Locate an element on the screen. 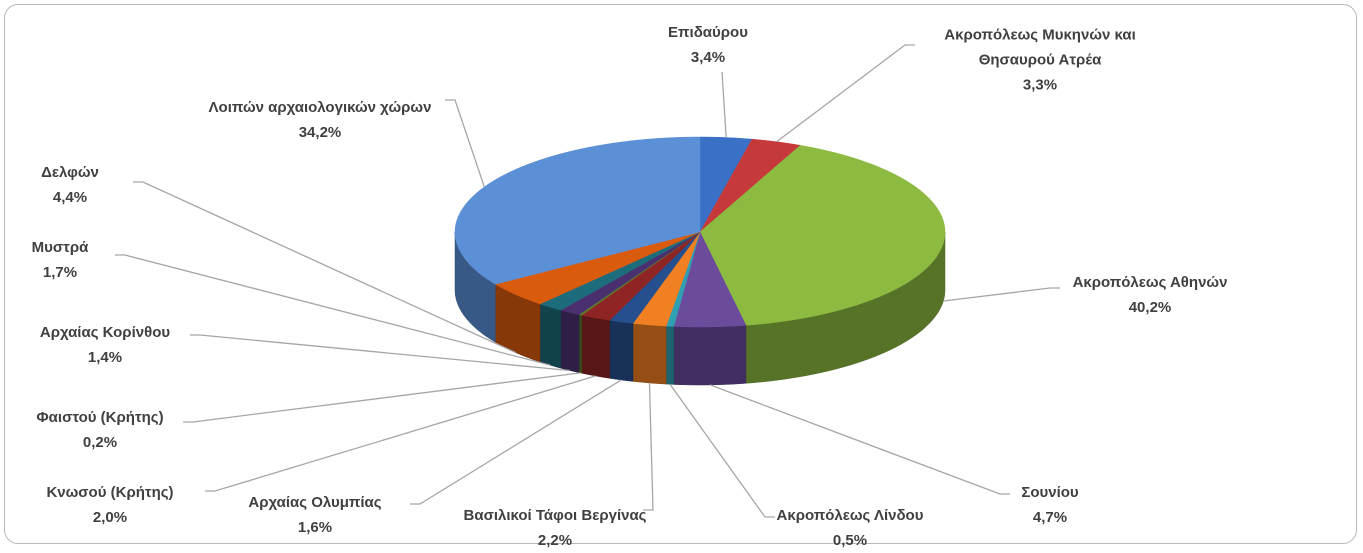 This screenshot has width=1363, height=553. value-label: 2,2% is located at coordinates (555, 540).